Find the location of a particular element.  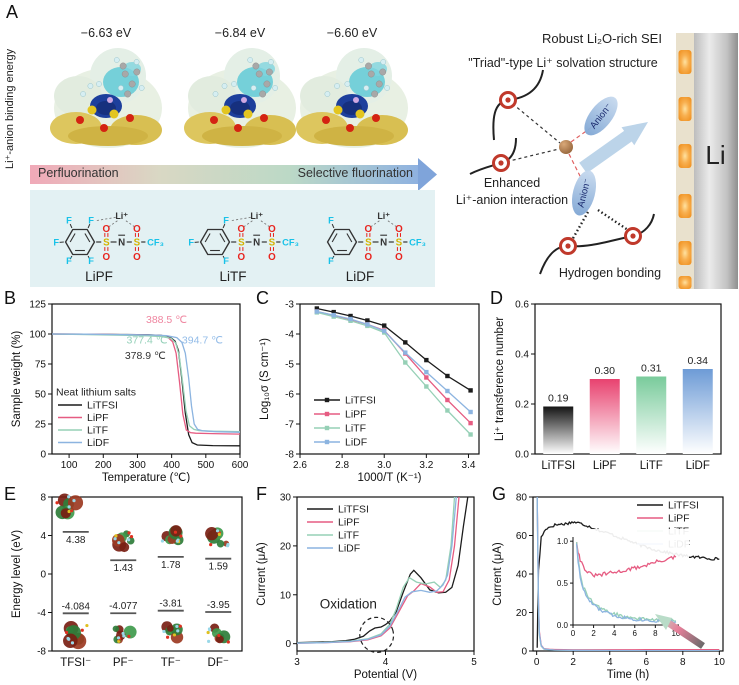

enhanced-label-line2: Li⁺-anion interaction is located at coordinates (512, 200).